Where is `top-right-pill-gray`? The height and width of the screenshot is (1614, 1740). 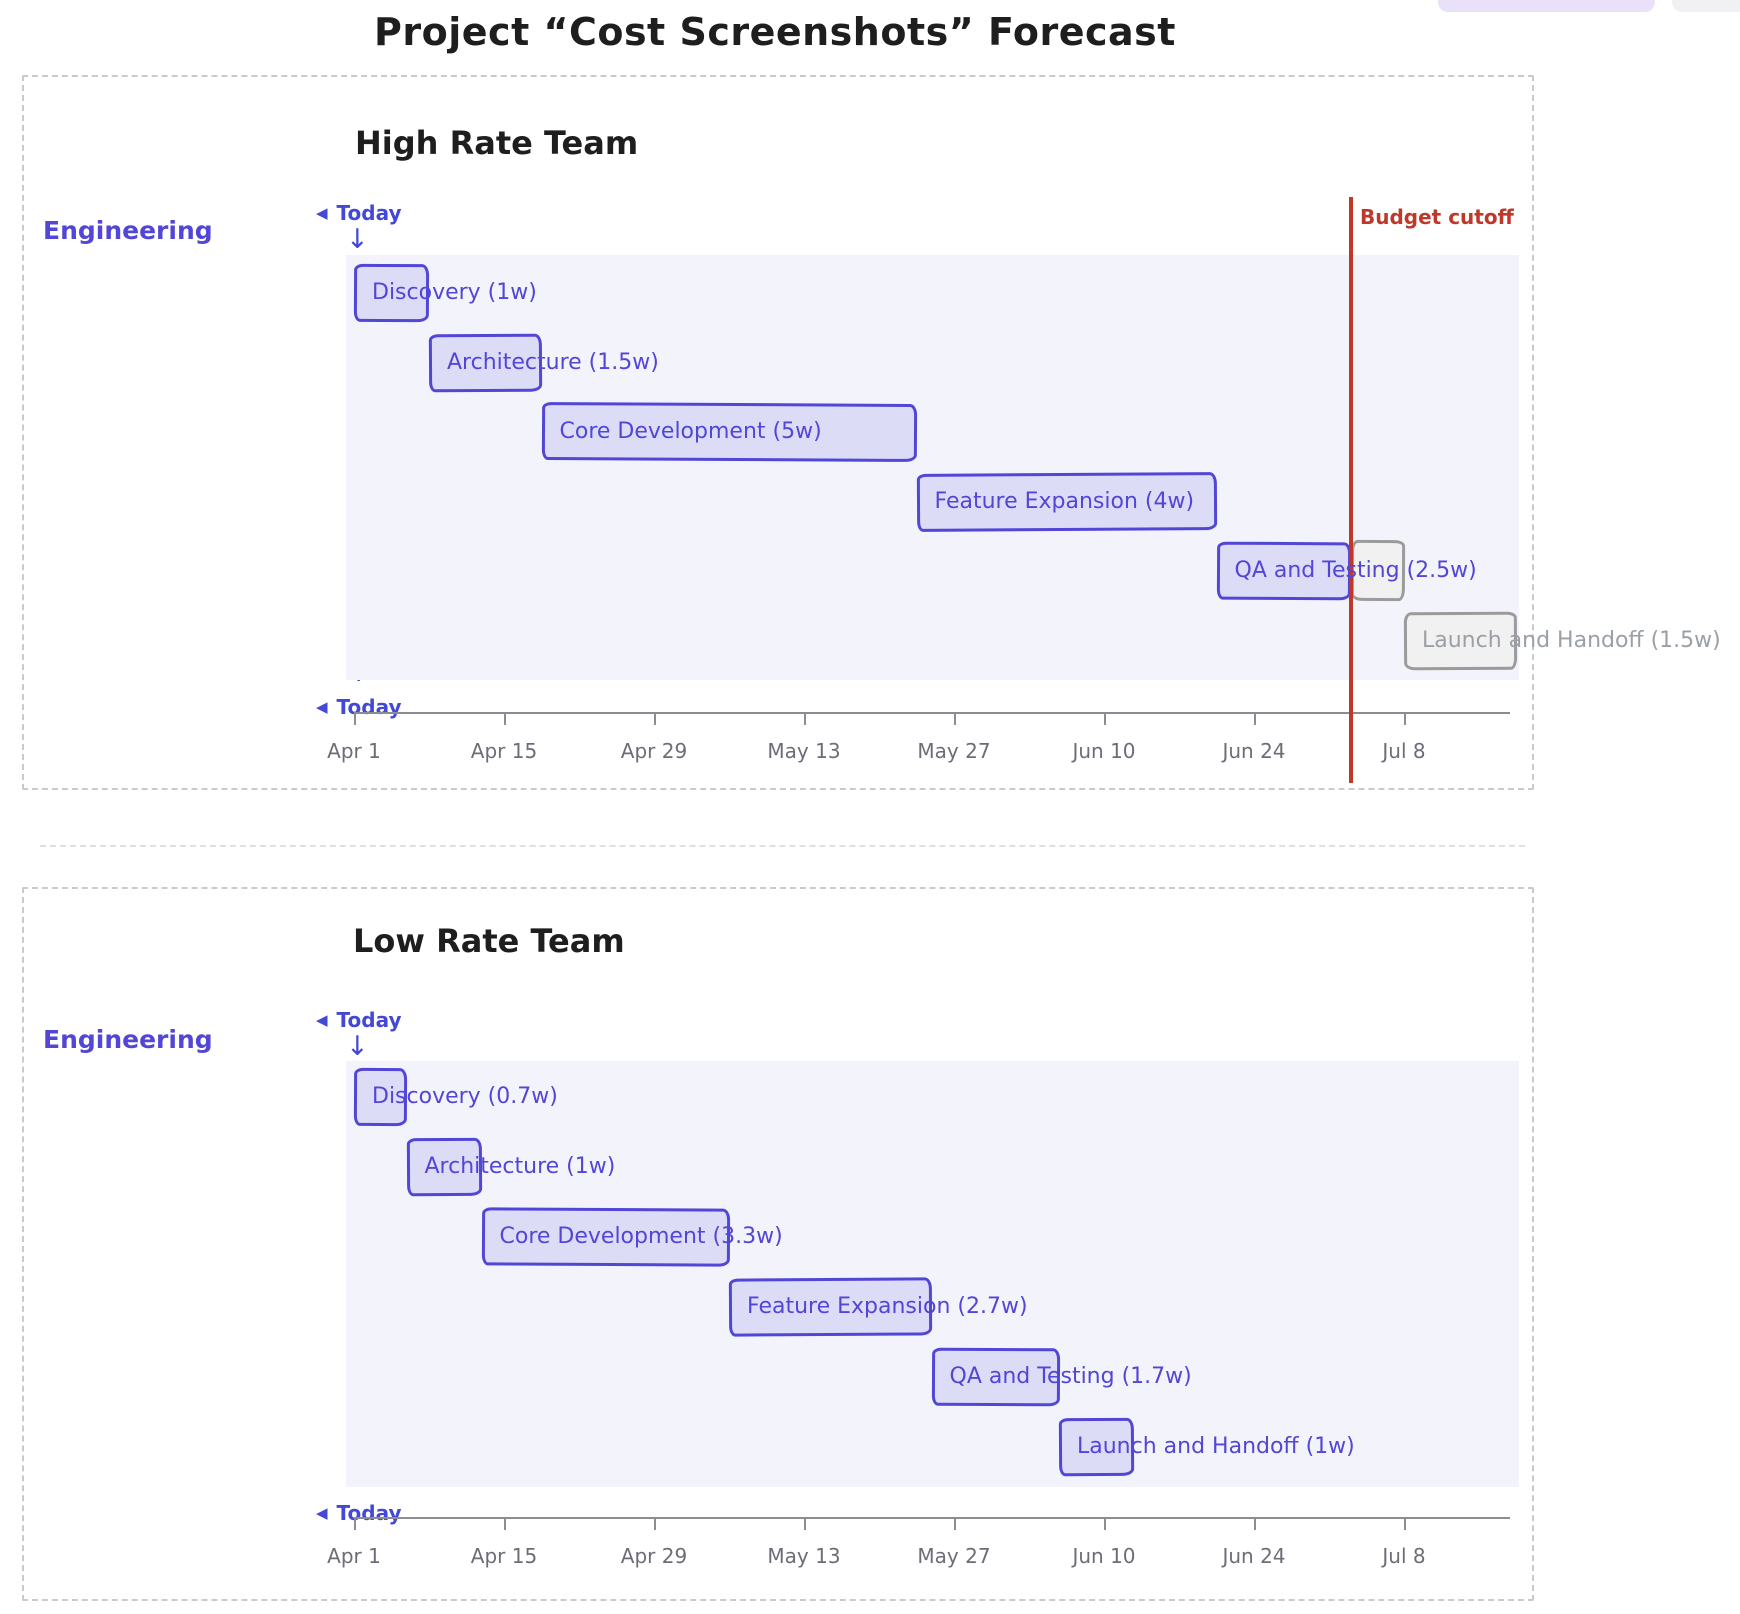 top-right-pill-gray is located at coordinates (1706, 6).